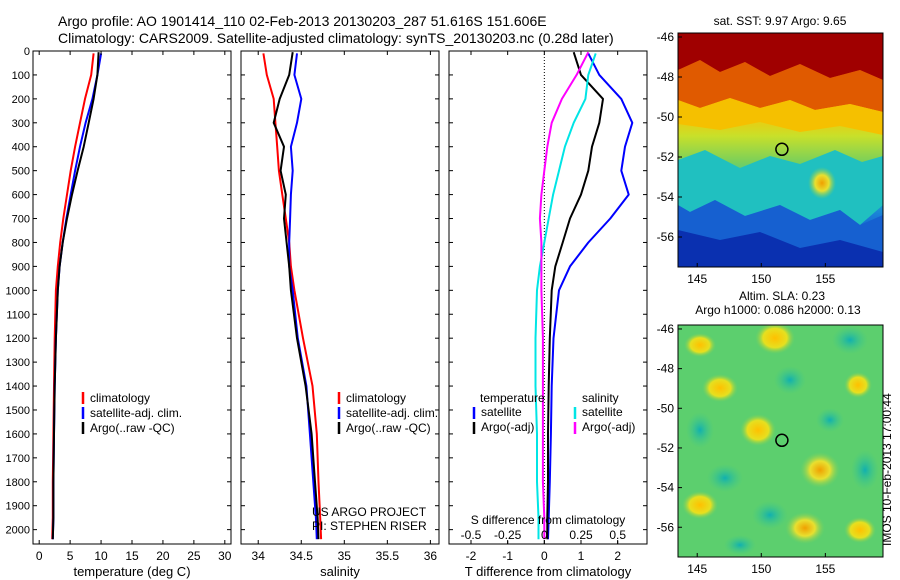 Image resolution: width=900 pixels, height=580 pixels. I want to click on y-tick-label: 1500, so click(18, 411).